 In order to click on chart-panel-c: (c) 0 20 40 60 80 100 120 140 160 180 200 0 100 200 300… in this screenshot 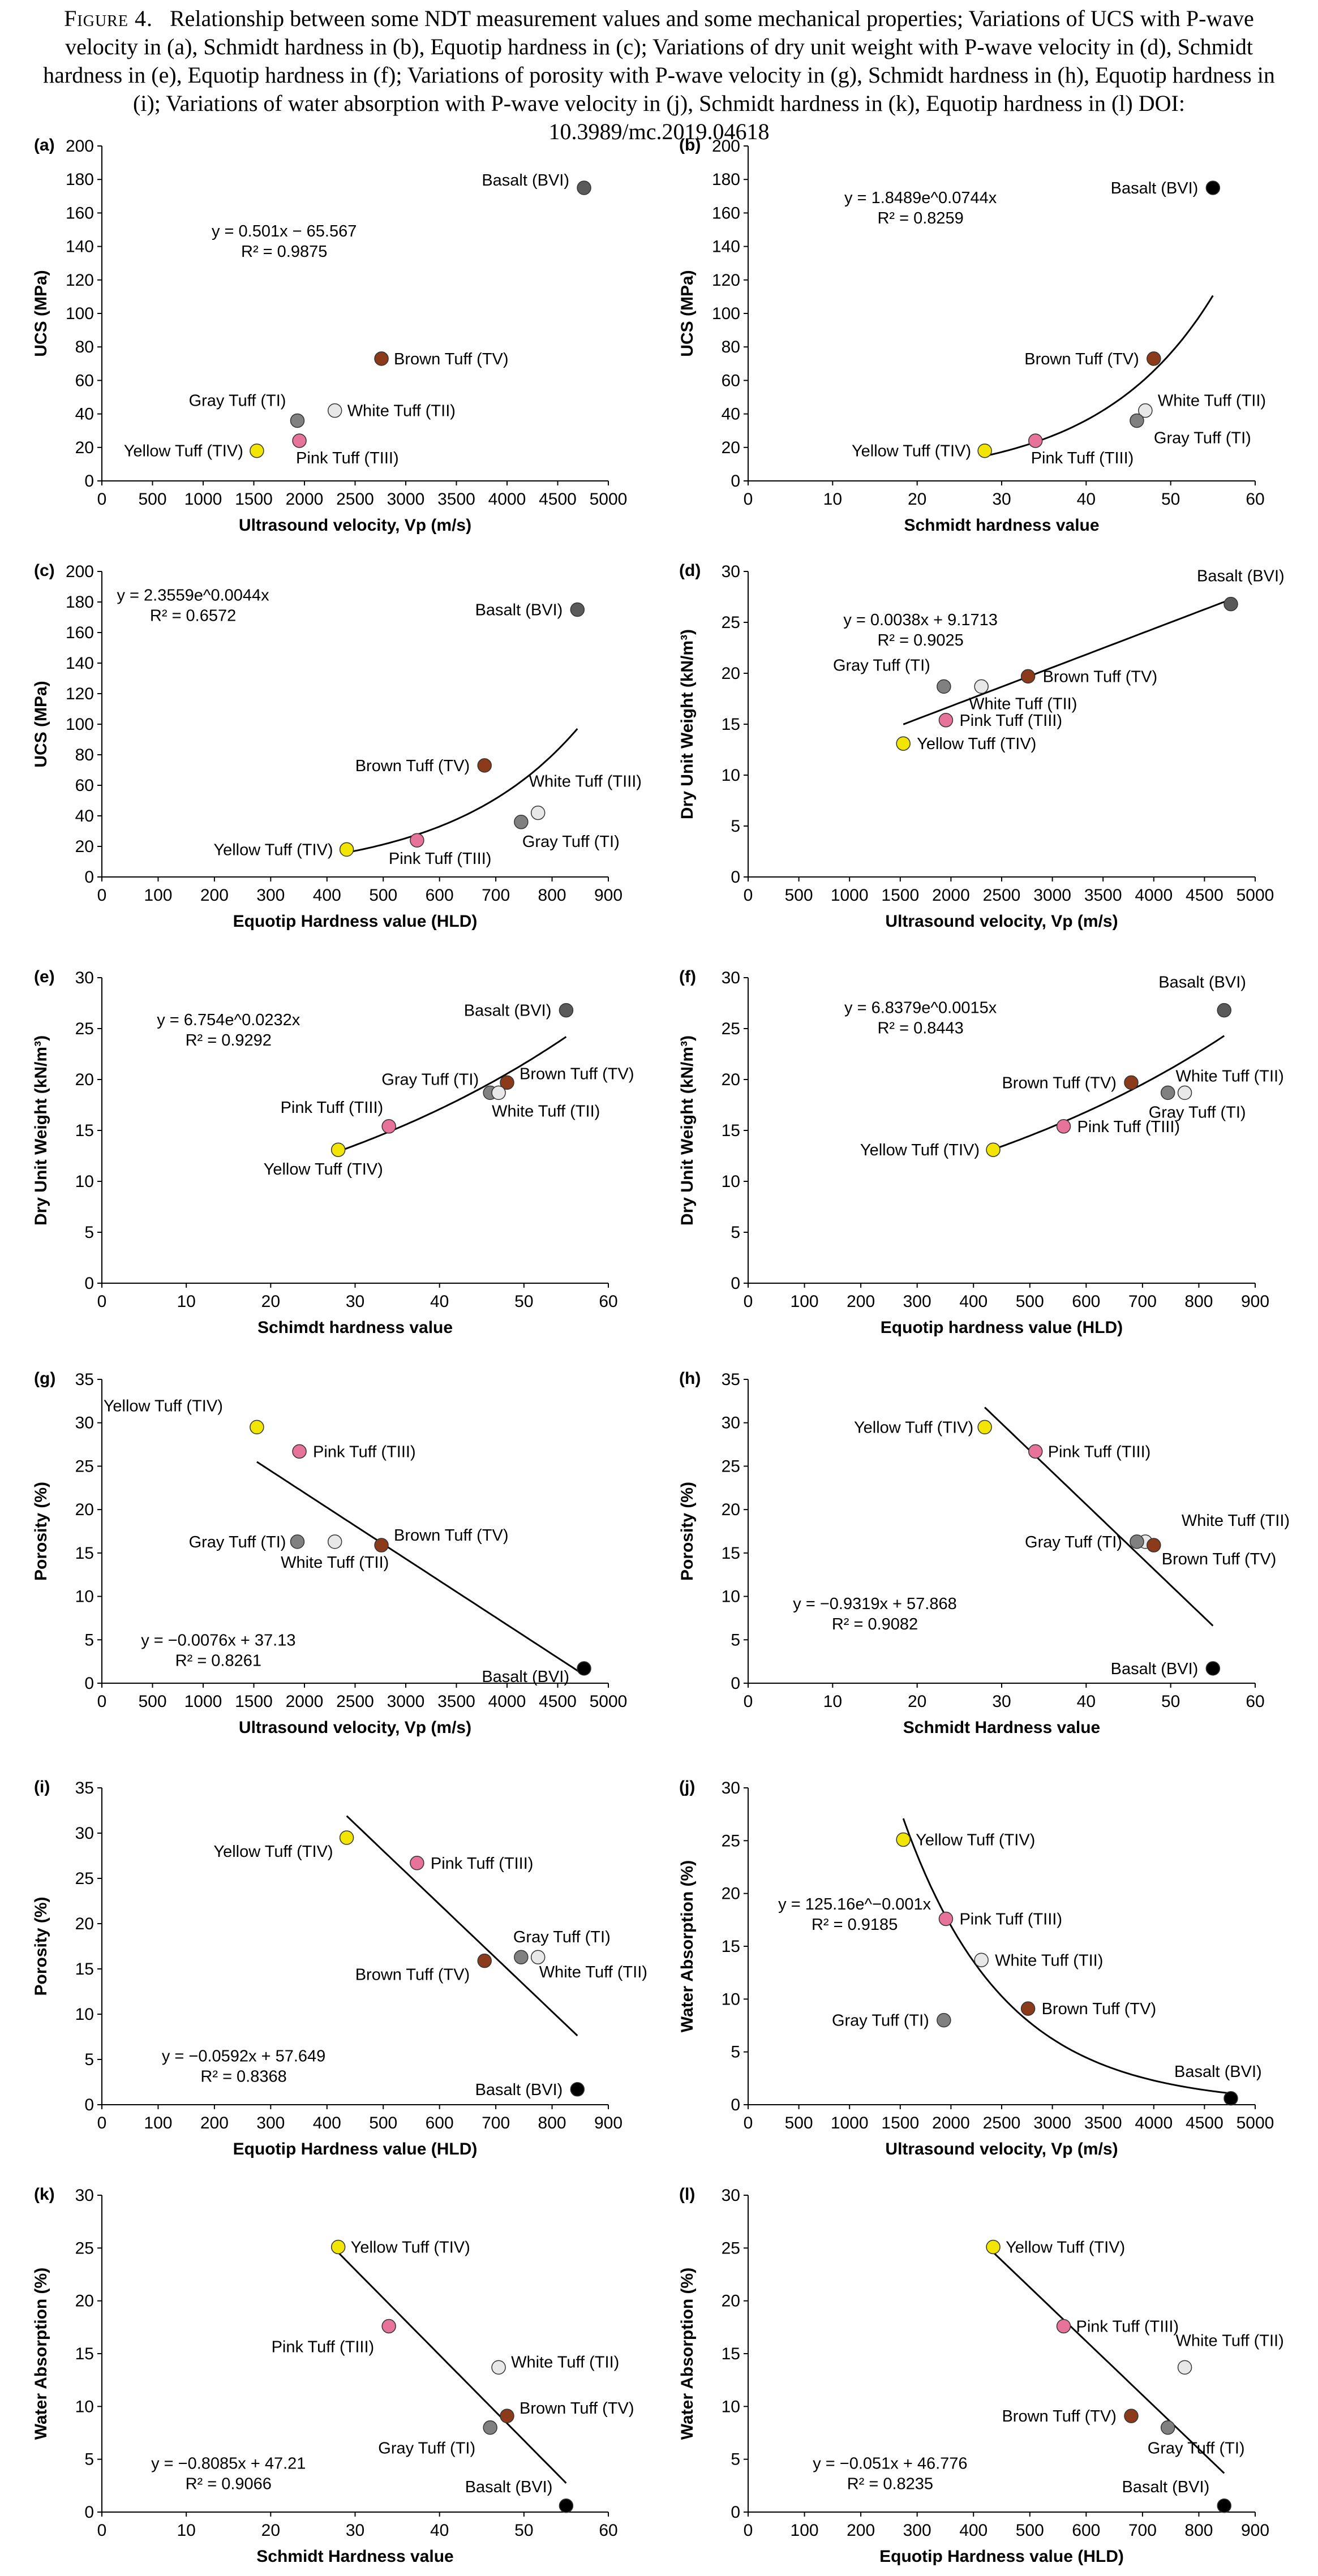, I will do `click(337, 746)`.